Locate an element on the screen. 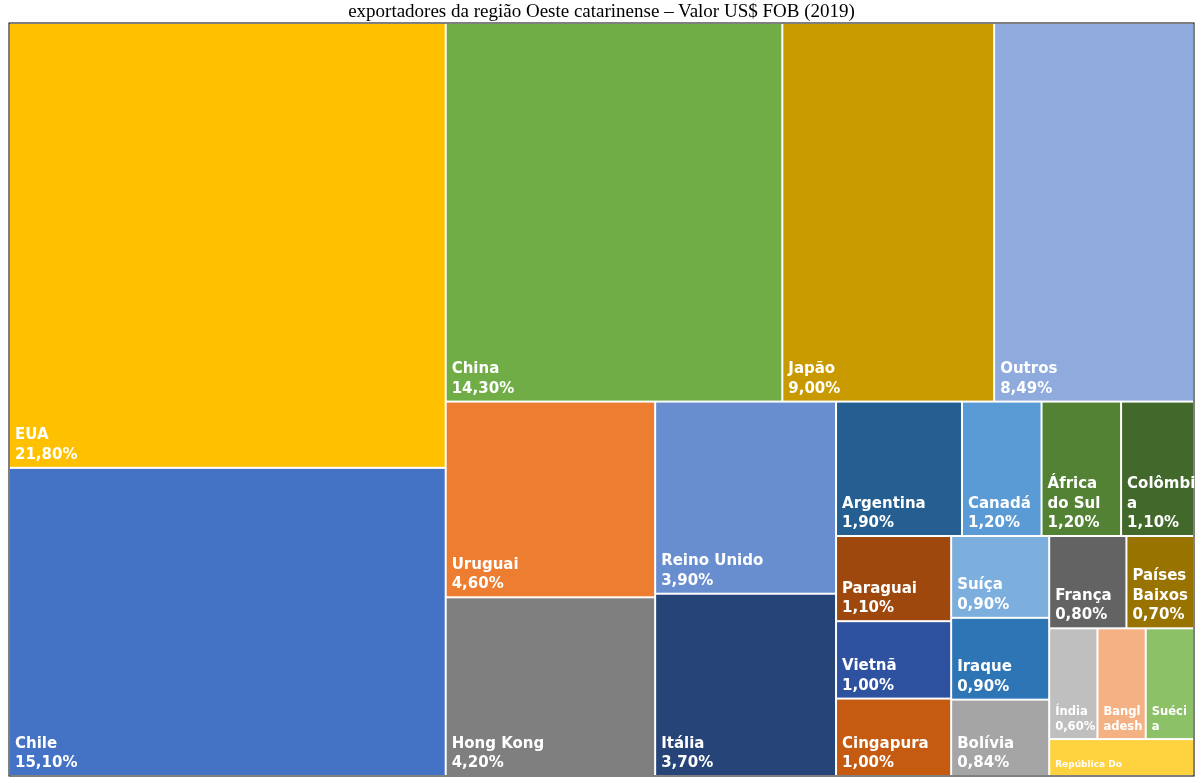 The image size is (1203, 783). category-label: Países Baixos is located at coordinates (1160, 585).